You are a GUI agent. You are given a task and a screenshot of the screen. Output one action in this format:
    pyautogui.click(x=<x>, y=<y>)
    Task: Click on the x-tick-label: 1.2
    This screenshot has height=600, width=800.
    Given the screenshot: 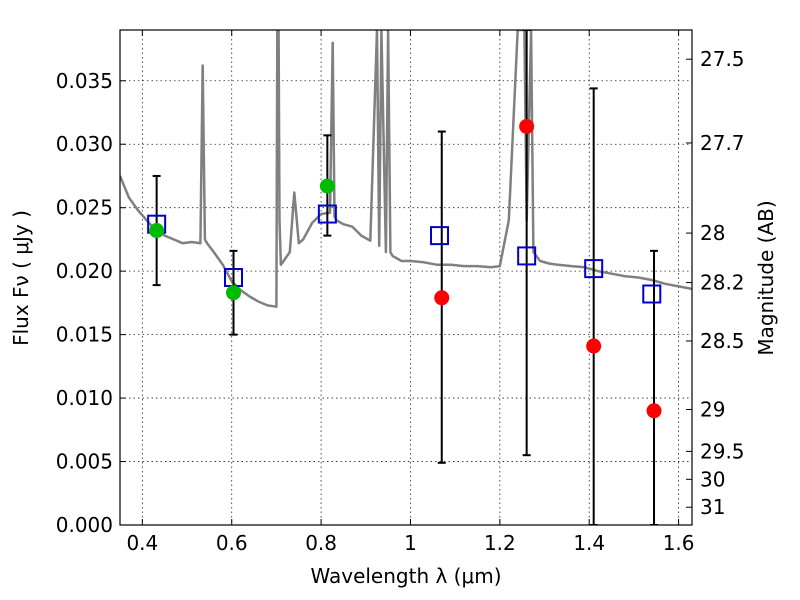 What is the action you would take?
    pyautogui.click(x=500, y=543)
    